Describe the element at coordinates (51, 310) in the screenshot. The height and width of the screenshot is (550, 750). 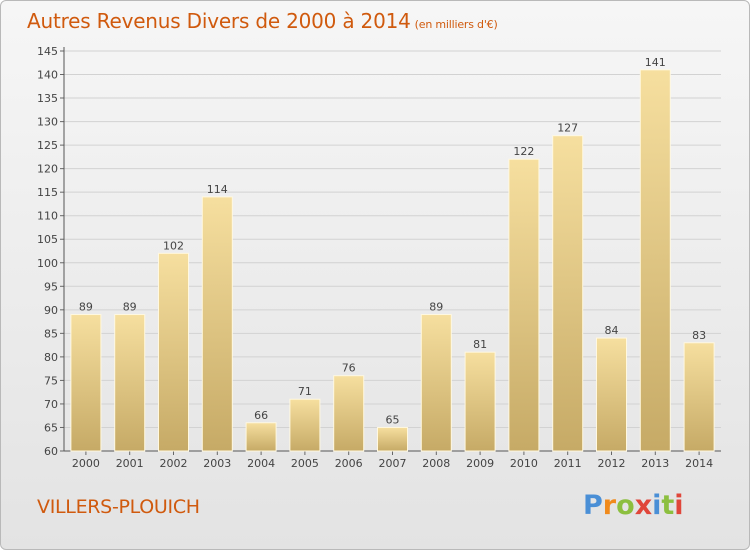
I see `y-tick-label: 90` at that location.